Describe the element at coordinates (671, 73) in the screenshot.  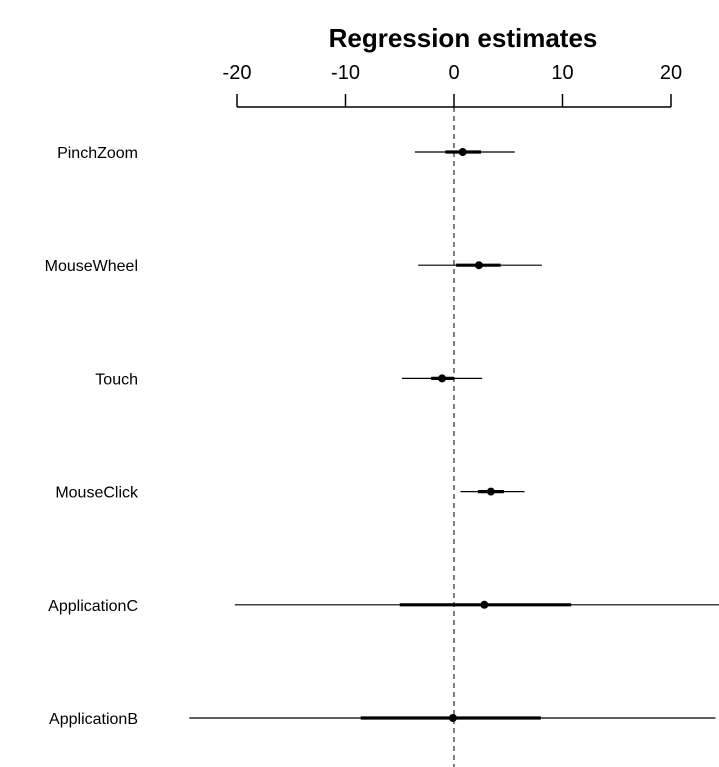
I see `axis-tick-label: 20` at that location.